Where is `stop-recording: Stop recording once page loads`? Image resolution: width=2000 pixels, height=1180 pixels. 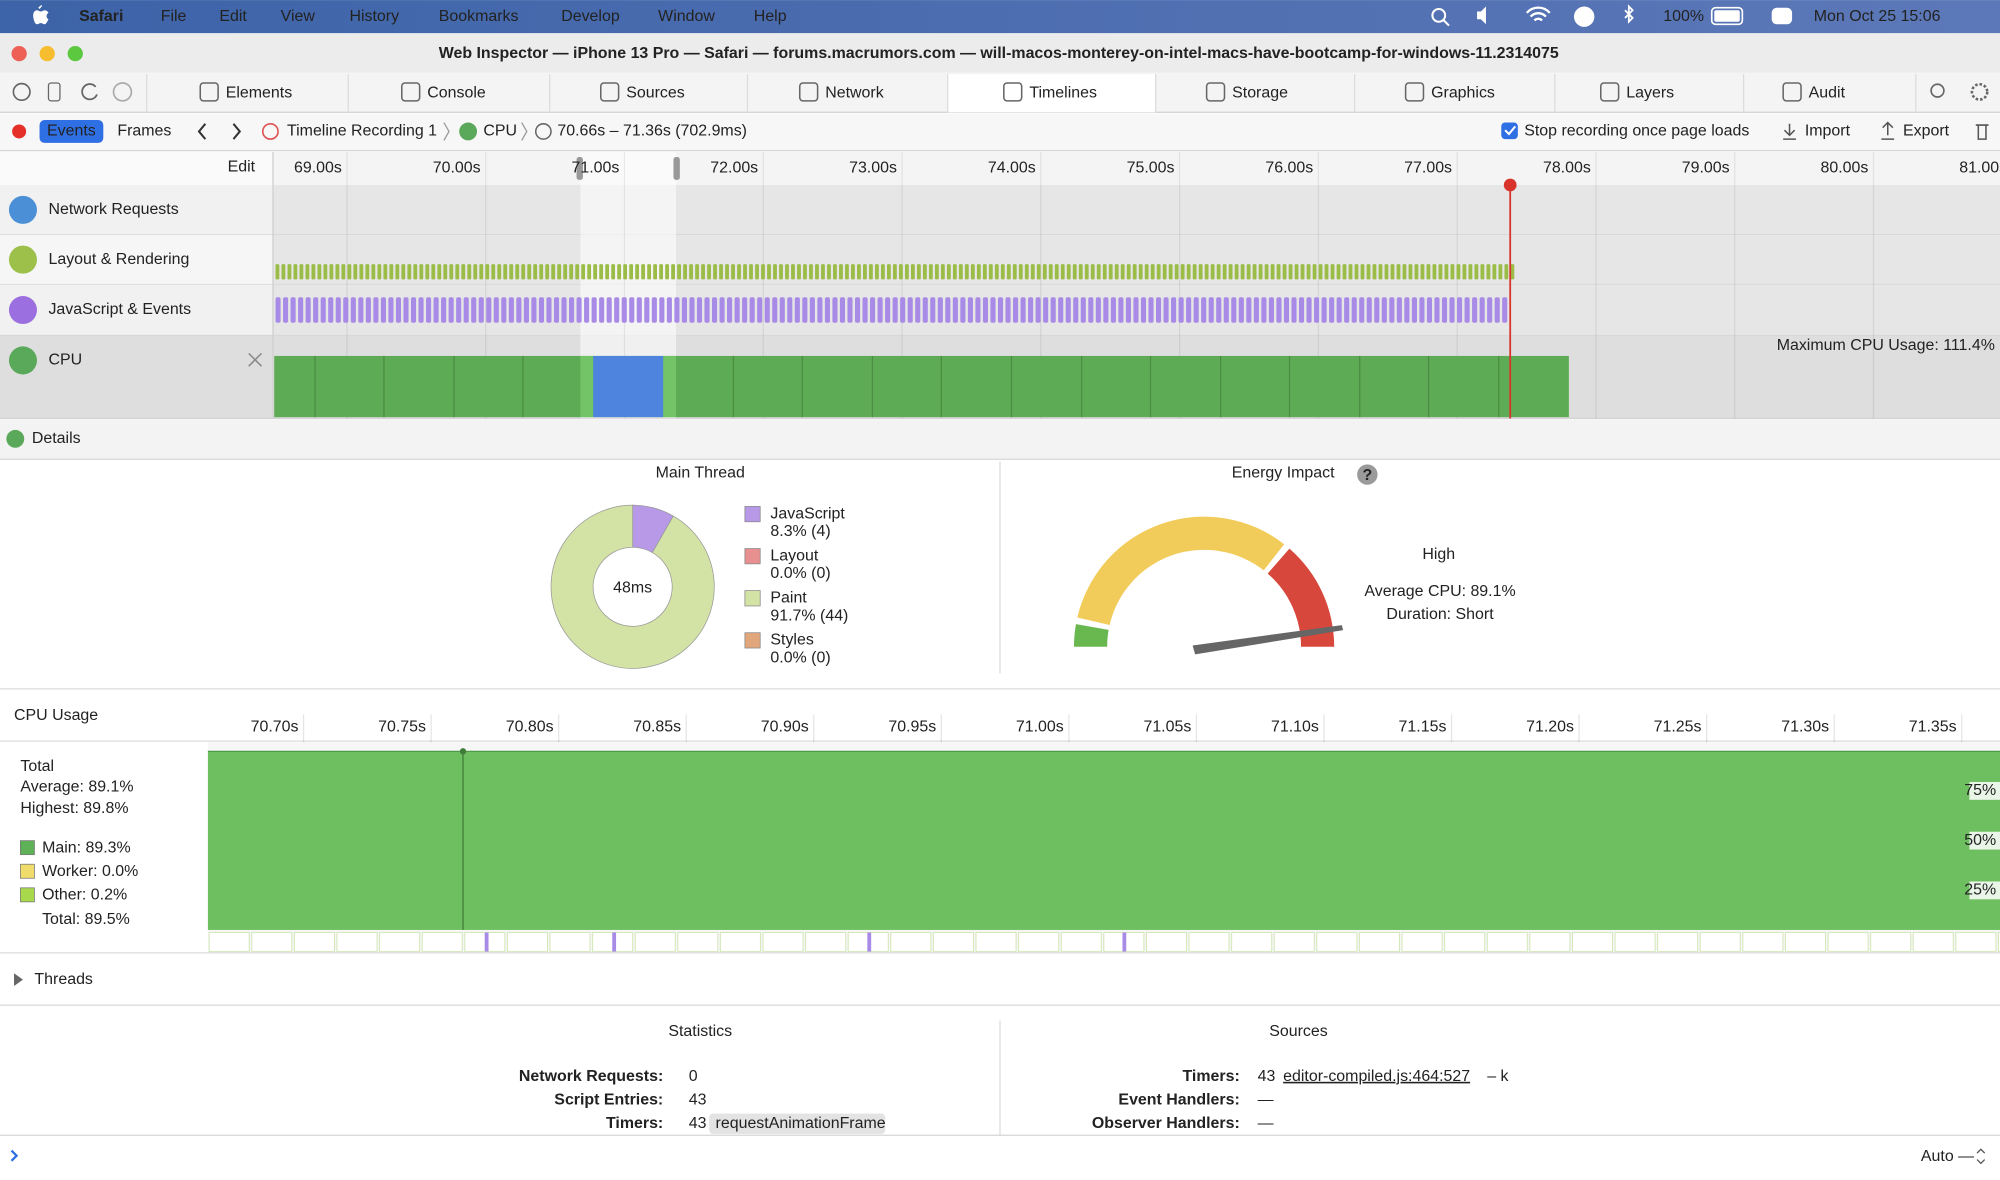 stop-recording: Stop recording once page loads is located at coordinates (1636, 131).